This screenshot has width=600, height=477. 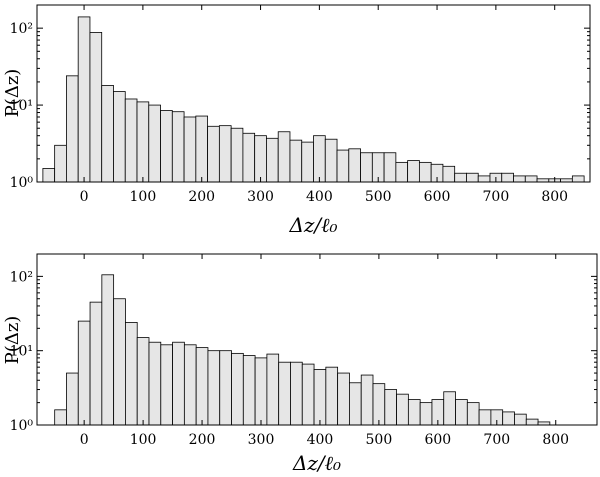 I want to click on x-tick-label: 200, so click(x=201, y=197).